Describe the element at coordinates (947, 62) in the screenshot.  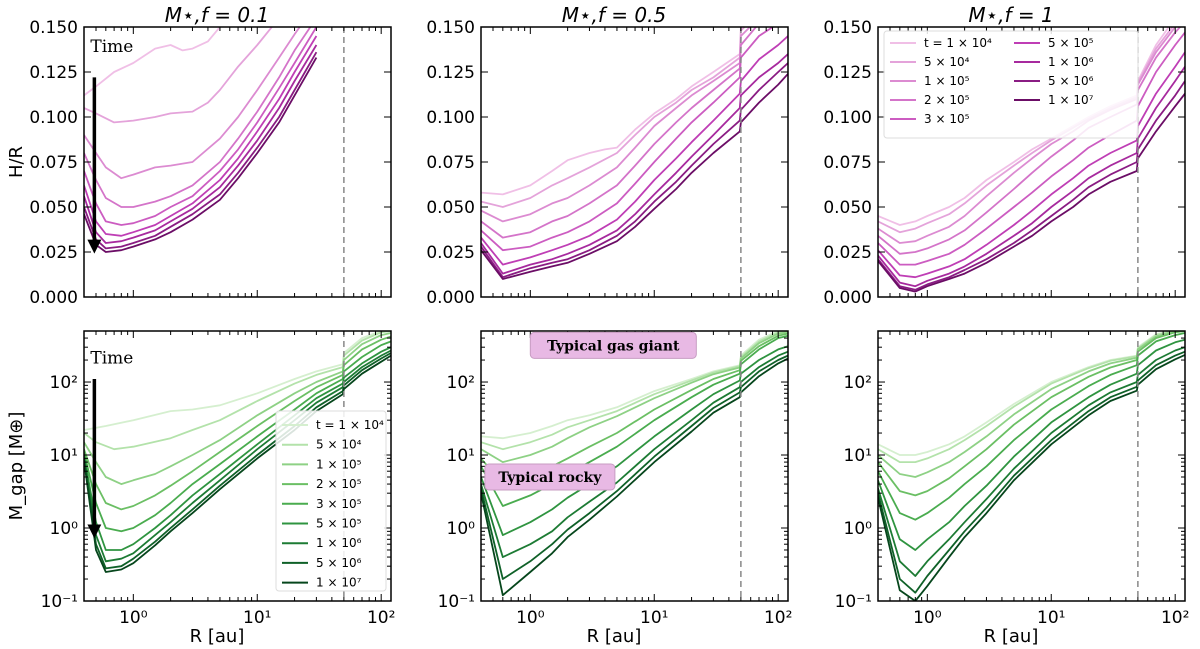
I see `legend-label-2: 5 × 10⁴` at that location.